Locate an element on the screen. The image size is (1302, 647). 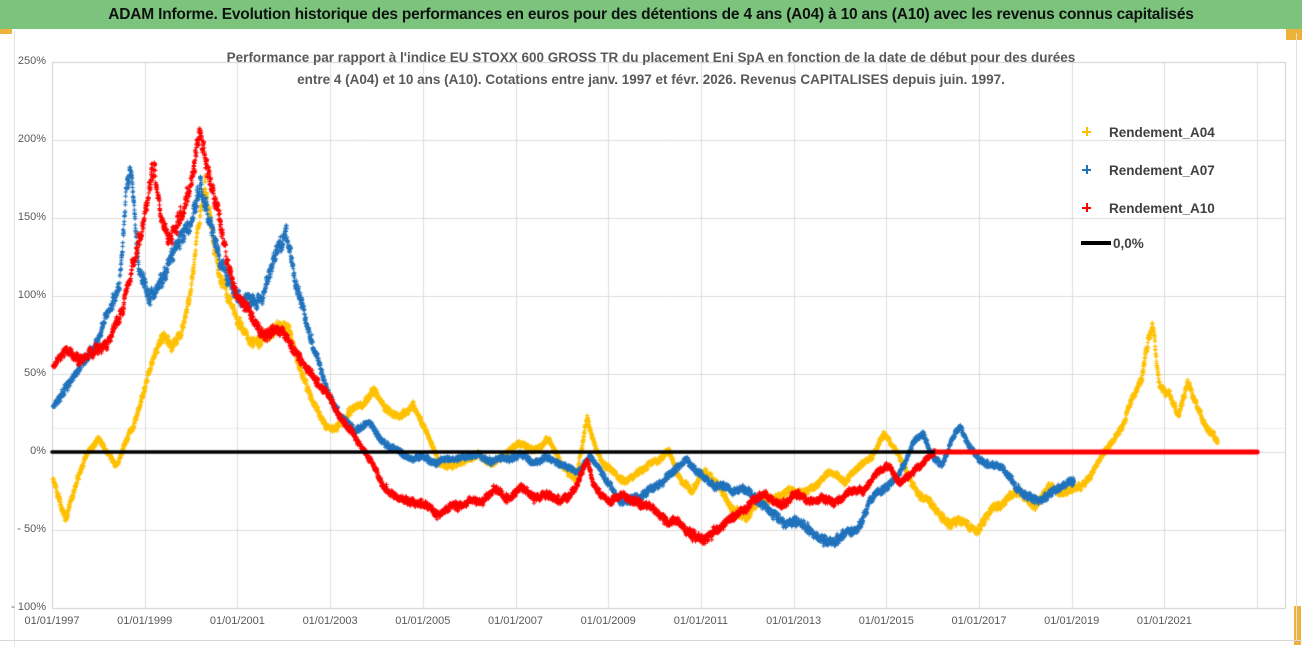
x-axis-label: 01/01/2009 is located at coordinates (608, 621).